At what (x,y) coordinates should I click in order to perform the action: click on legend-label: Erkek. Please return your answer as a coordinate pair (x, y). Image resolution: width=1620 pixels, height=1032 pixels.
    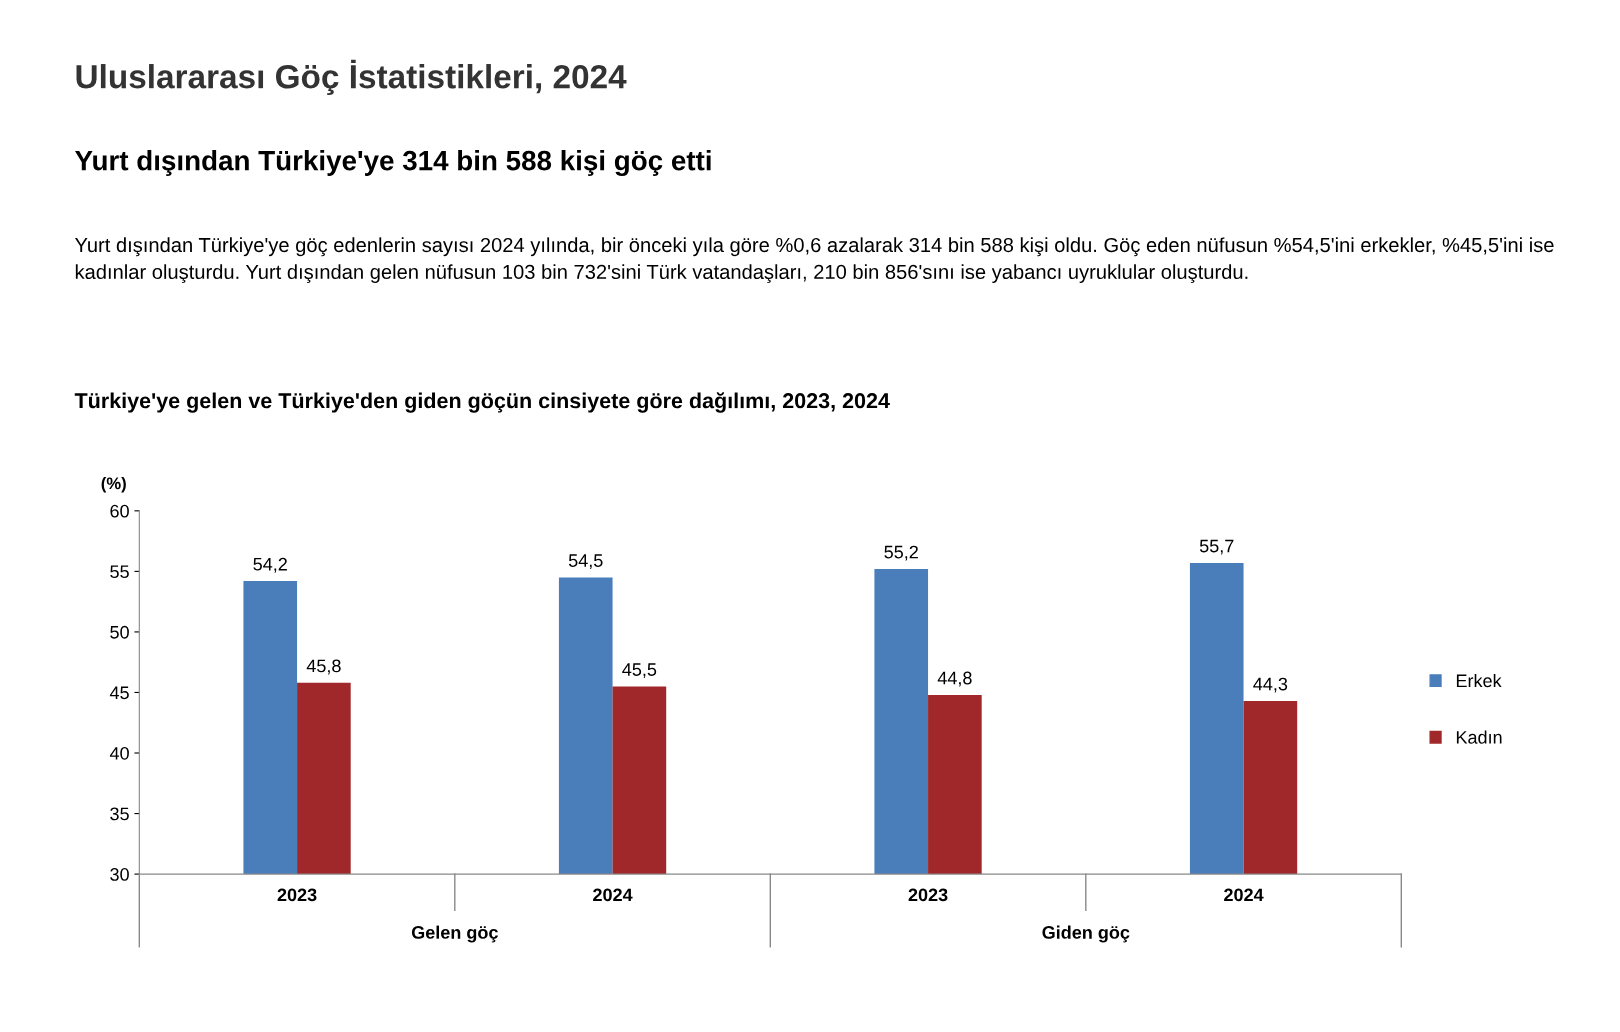
    Looking at the image, I should click on (1479, 680).